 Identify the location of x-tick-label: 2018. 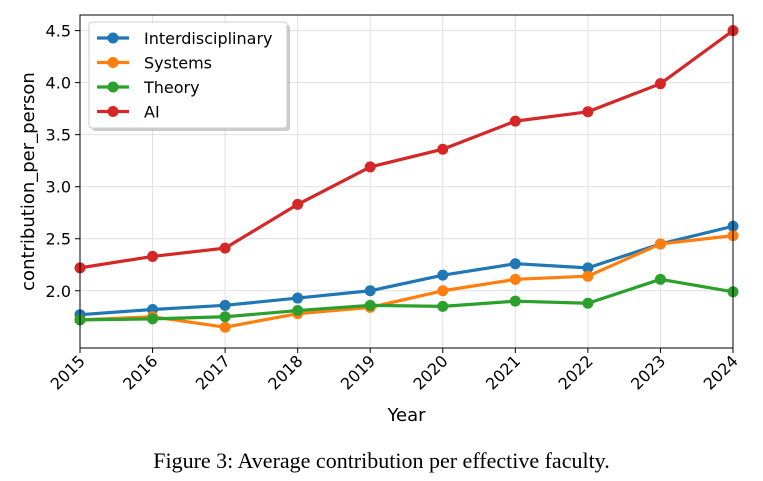
(285, 372).